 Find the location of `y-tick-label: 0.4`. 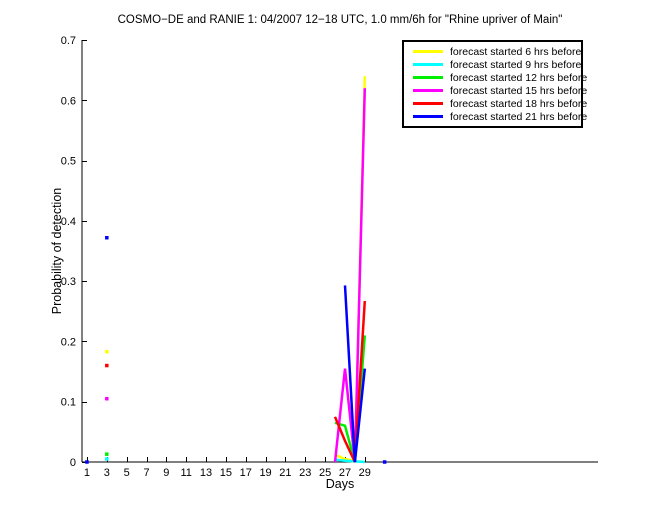

y-tick-label: 0.4 is located at coordinates (68, 222).